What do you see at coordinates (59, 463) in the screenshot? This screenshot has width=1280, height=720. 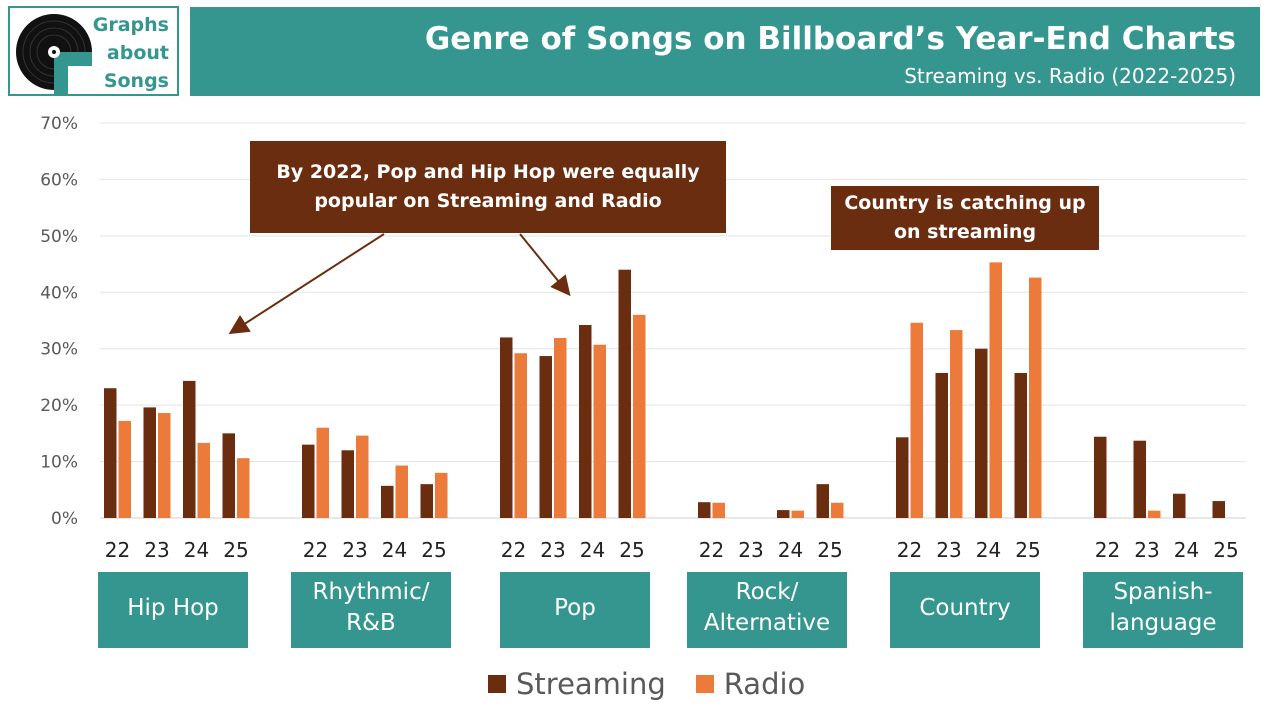 I see `y-tick-label: 10%` at bounding box center [59, 463].